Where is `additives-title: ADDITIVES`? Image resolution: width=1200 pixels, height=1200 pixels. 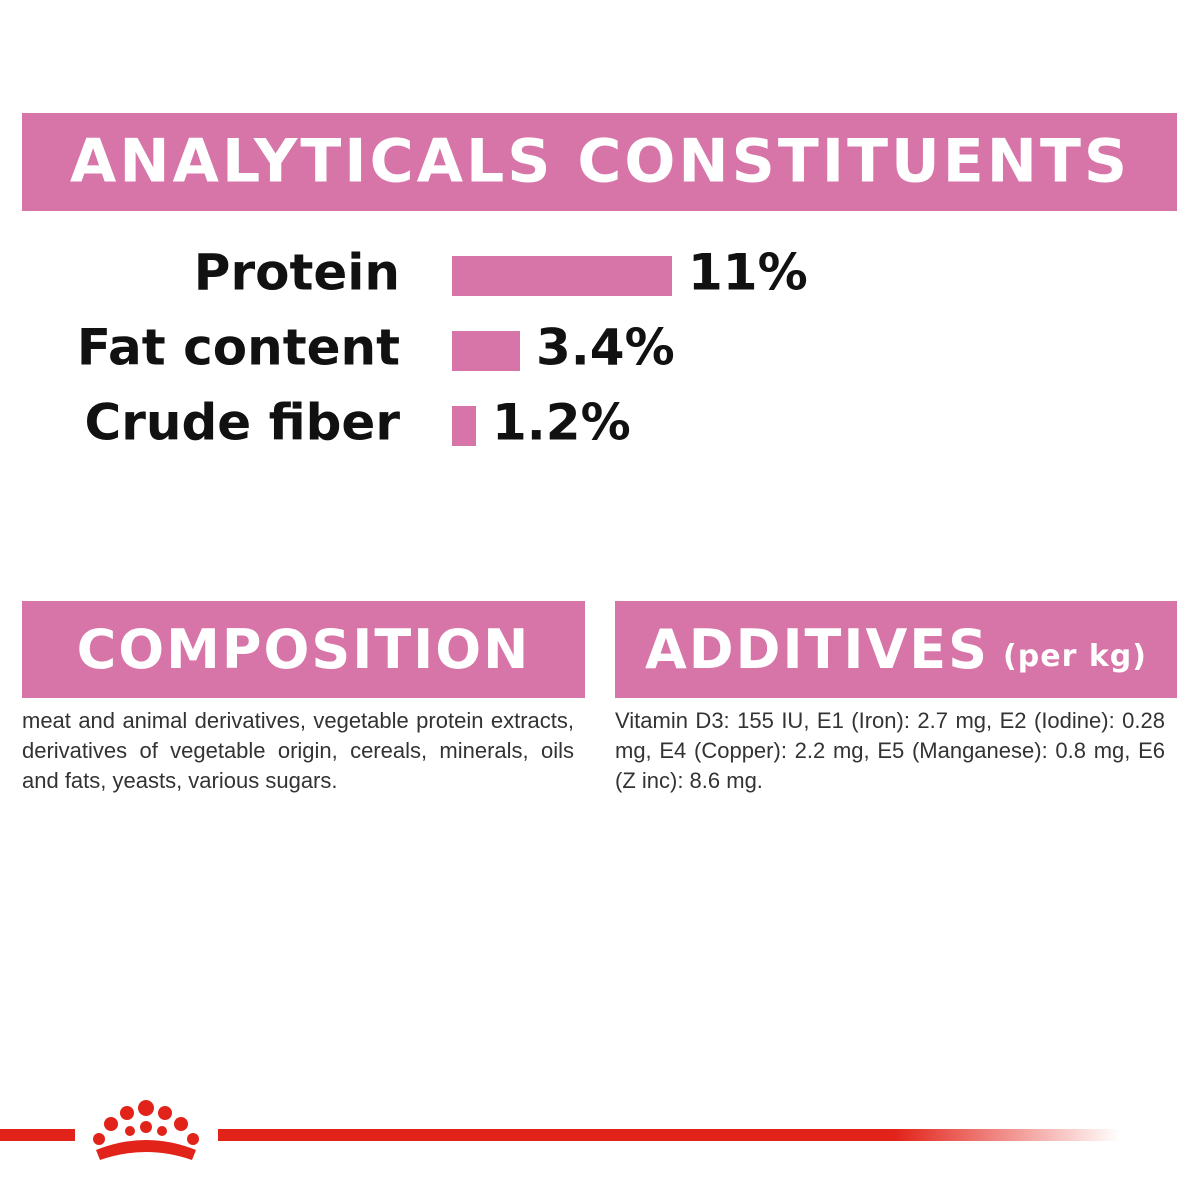 additives-title: ADDITIVES is located at coordinates (817, 649).